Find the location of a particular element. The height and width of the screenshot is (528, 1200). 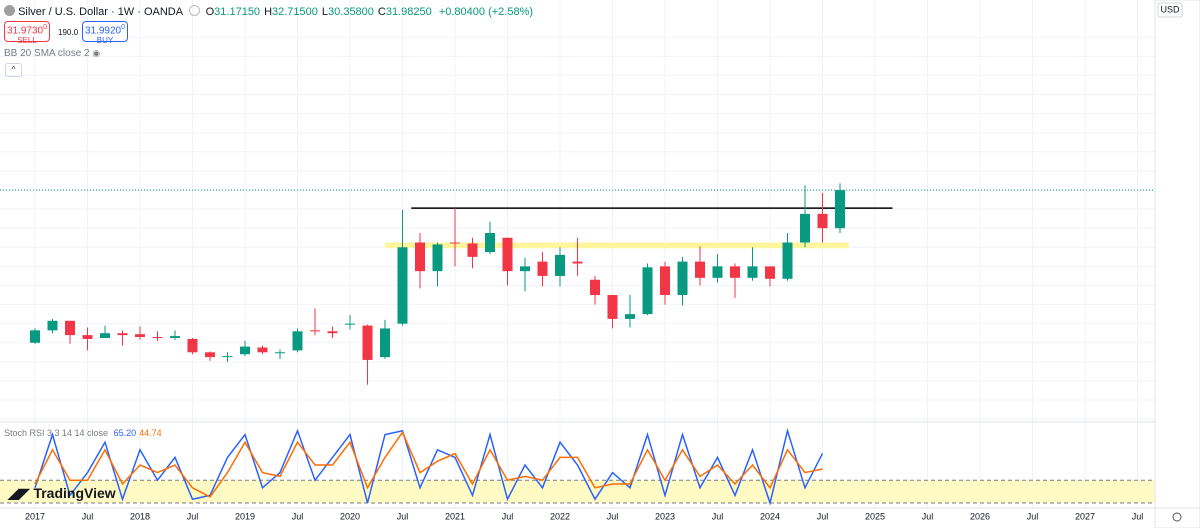

x-tick-label: 2024 is located at coordinates (770, 516).